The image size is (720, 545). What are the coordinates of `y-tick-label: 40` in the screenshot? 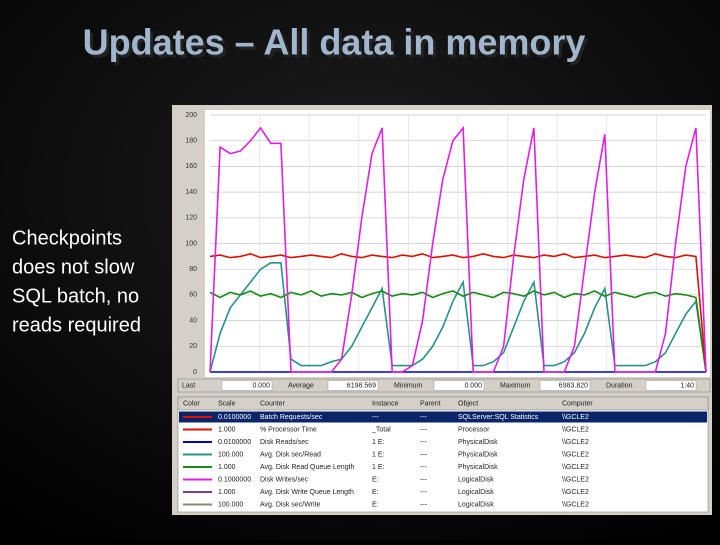 It's located at (193, 320).